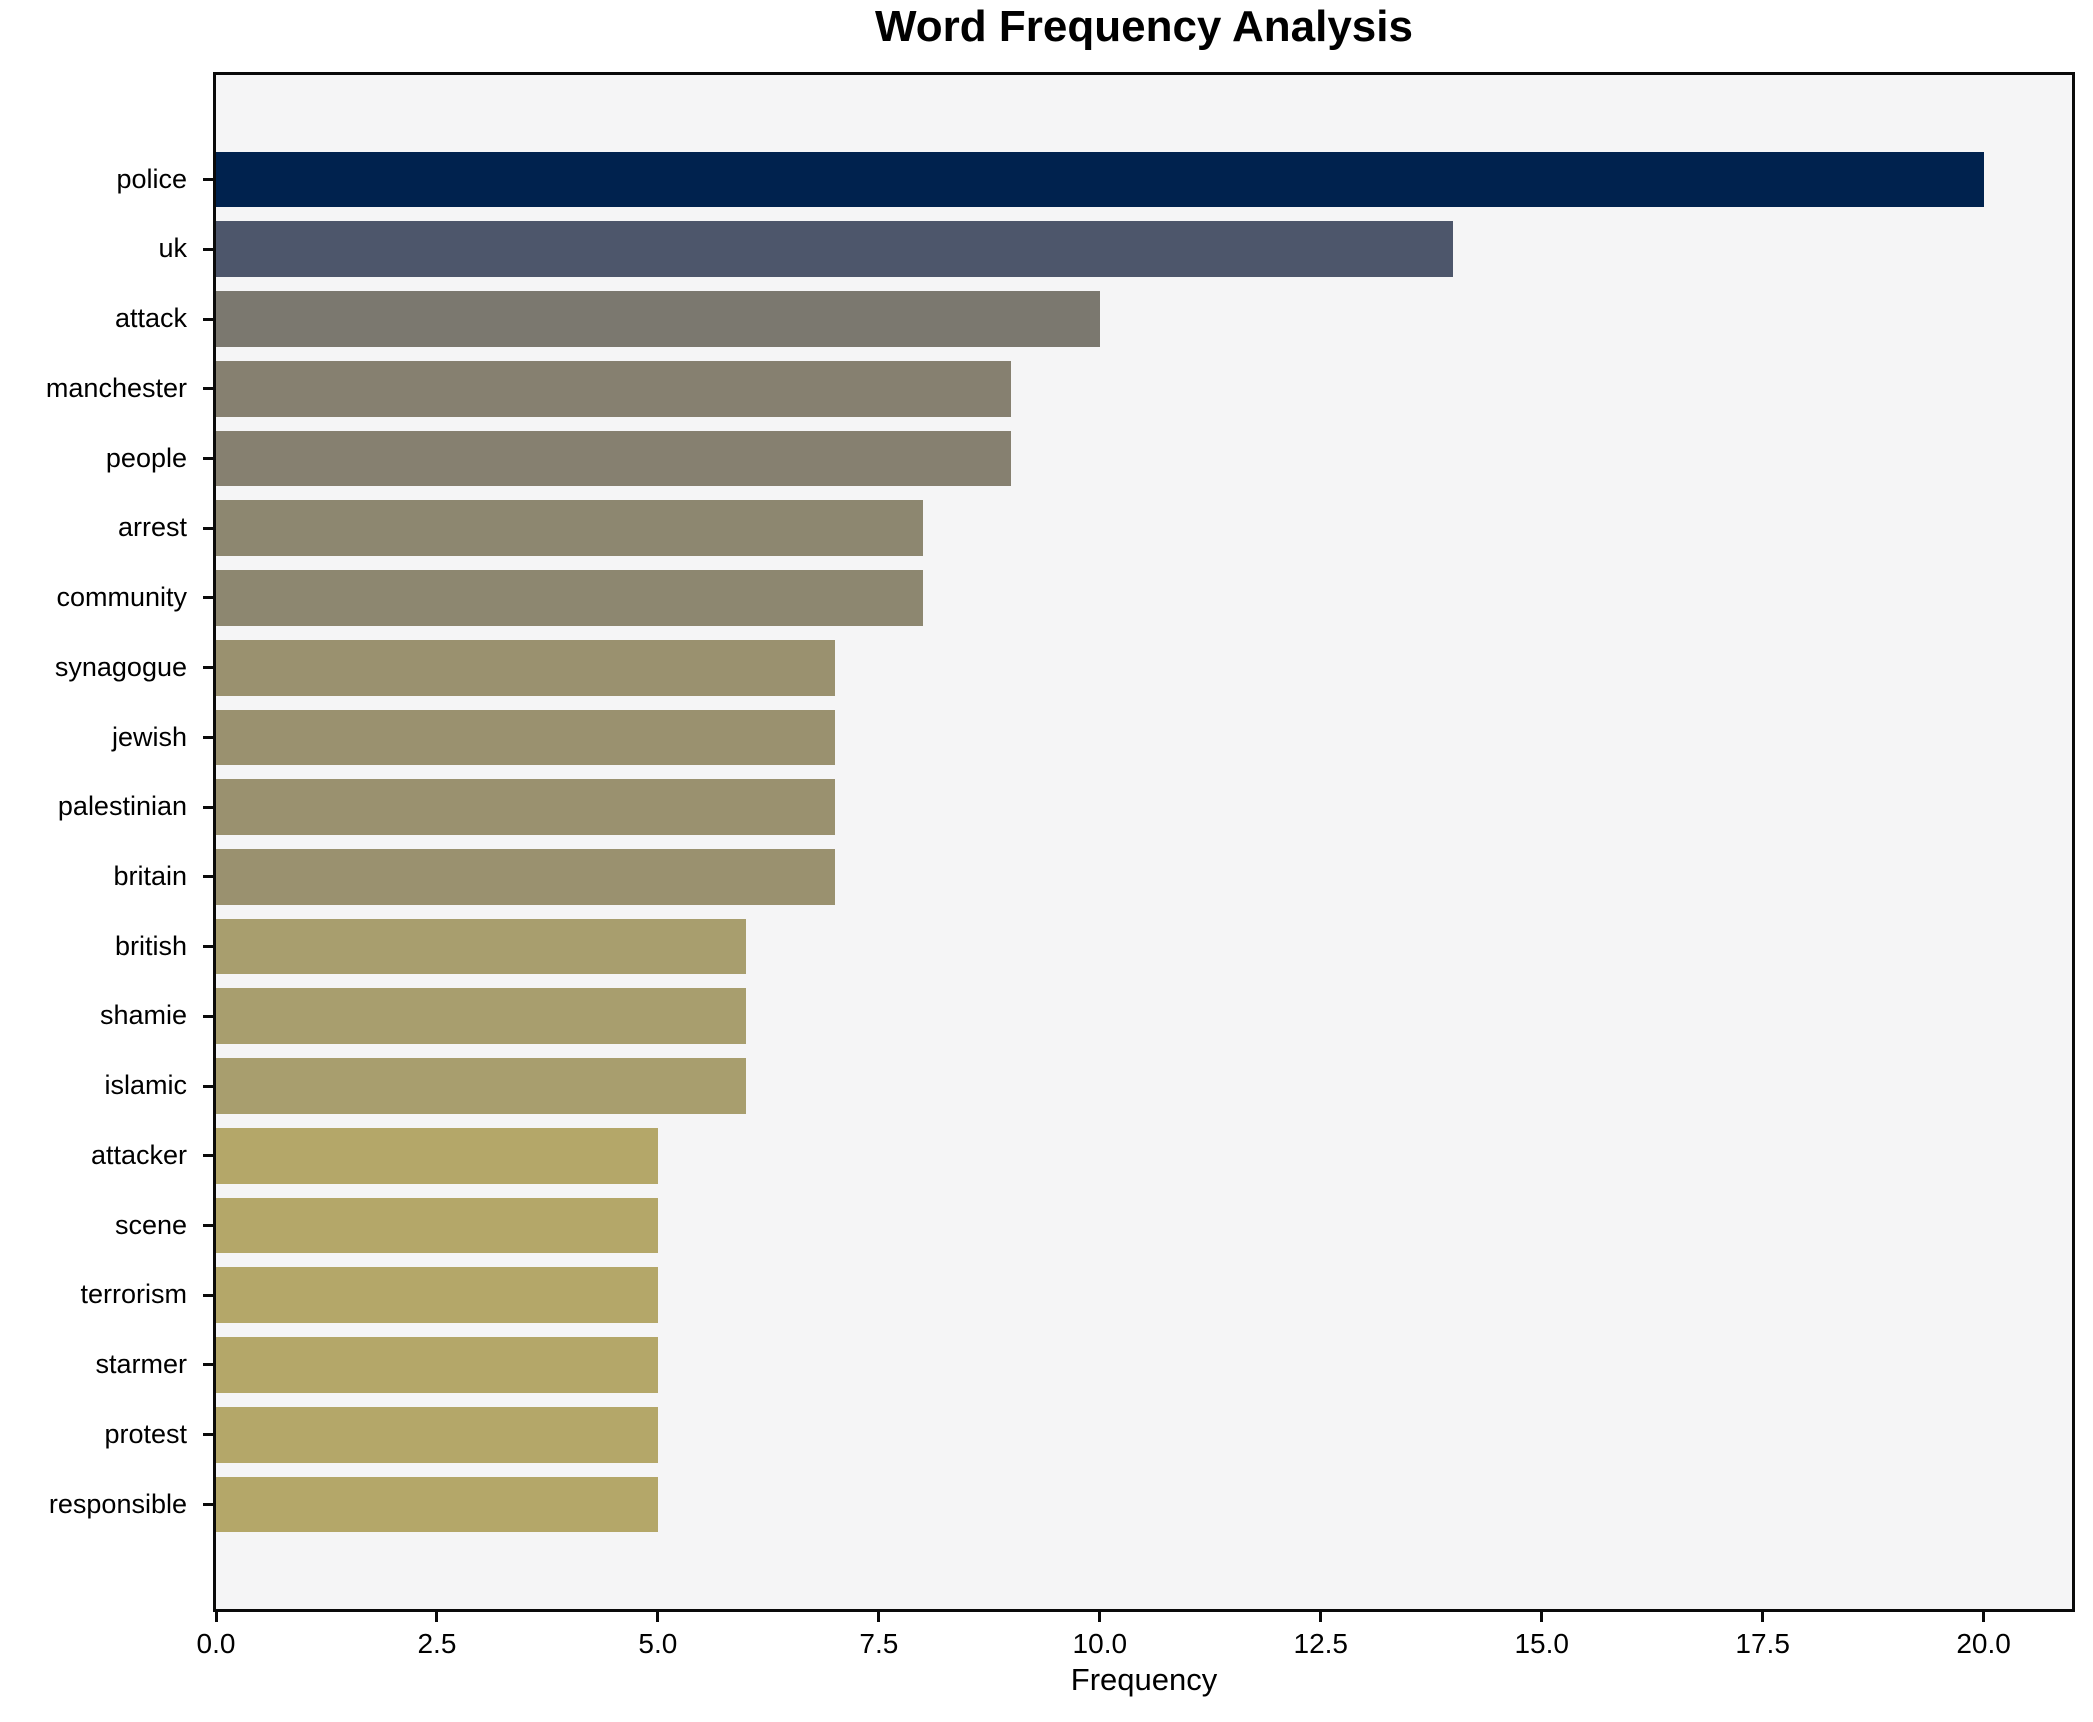  I want to click on y-tick-label-uk: uk, so click(172, 248).